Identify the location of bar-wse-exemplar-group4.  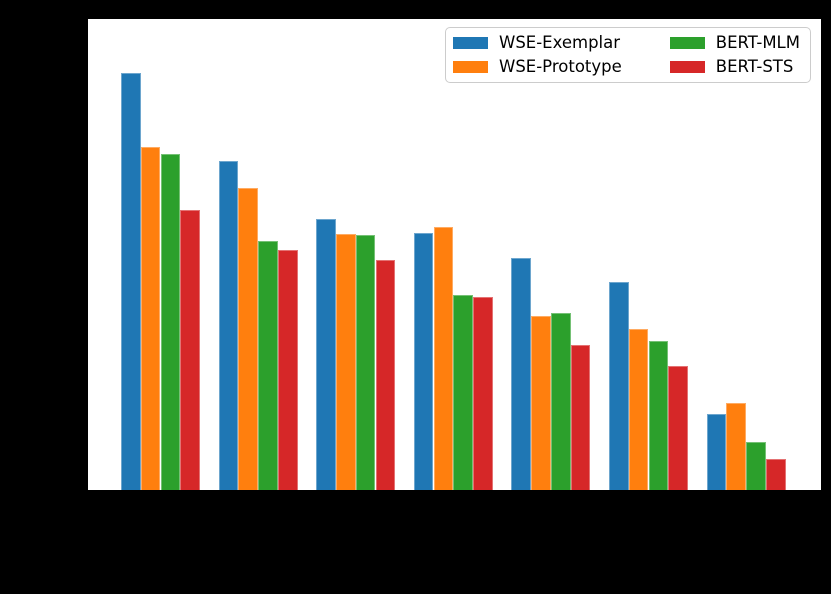
(423, 362).